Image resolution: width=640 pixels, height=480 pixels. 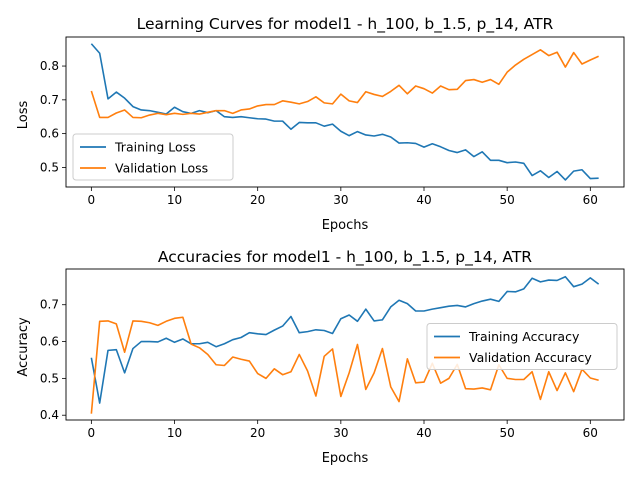 I want to click on legend-label: Validation Loss, so click(x=161, y=168).